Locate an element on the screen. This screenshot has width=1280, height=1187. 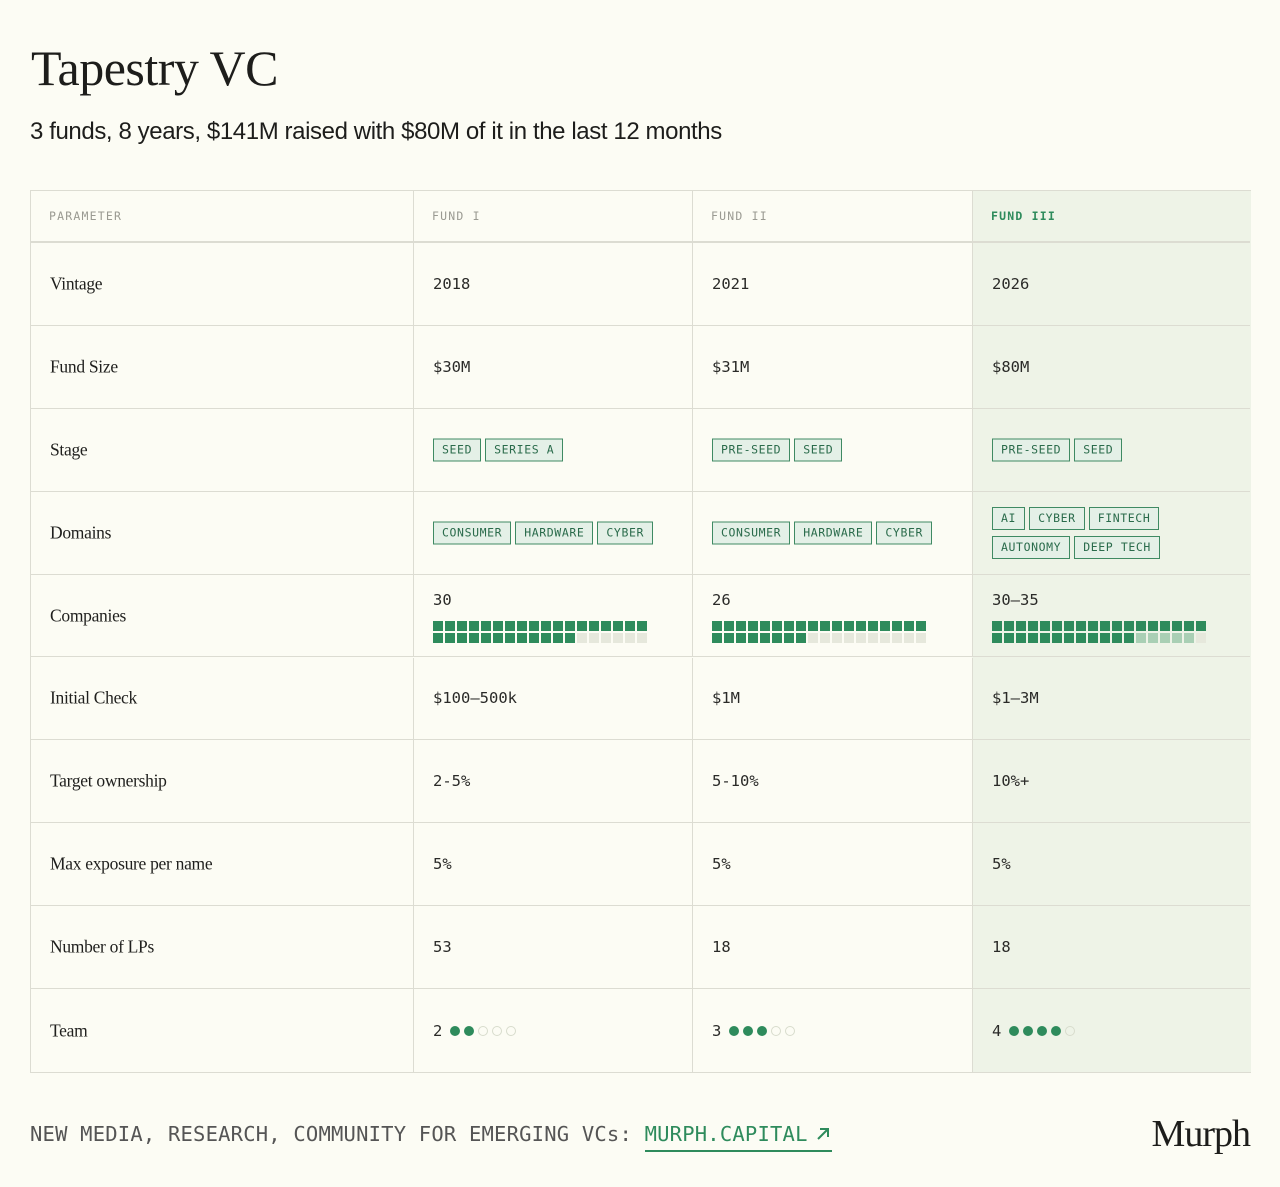
tag-badge: CONSUMER is located at coordinates (751, 533).